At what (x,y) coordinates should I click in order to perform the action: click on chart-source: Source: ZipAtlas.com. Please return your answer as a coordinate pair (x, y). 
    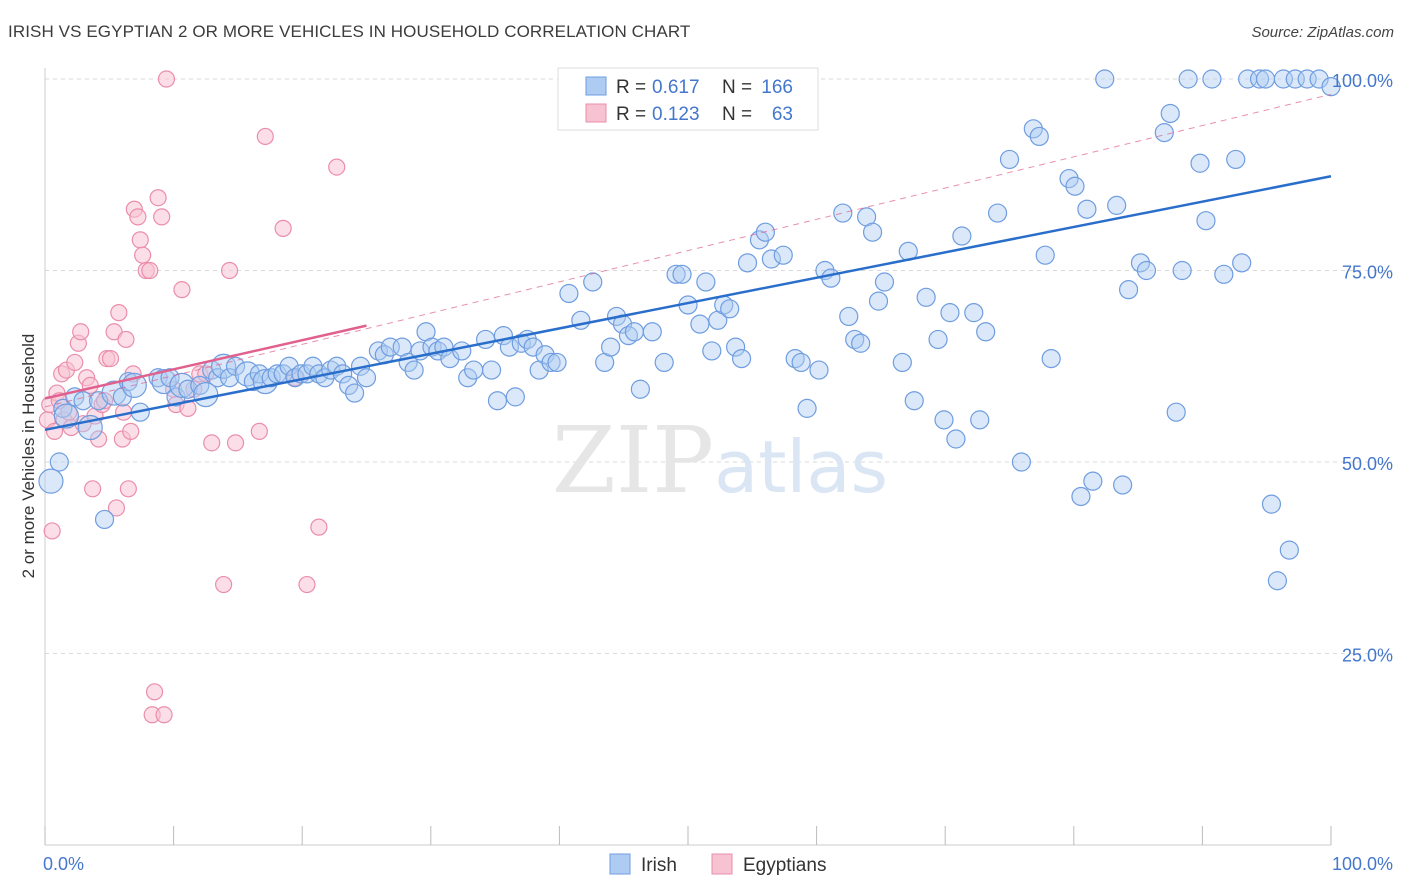
    Looking at the image, I should click on (1322, 32).